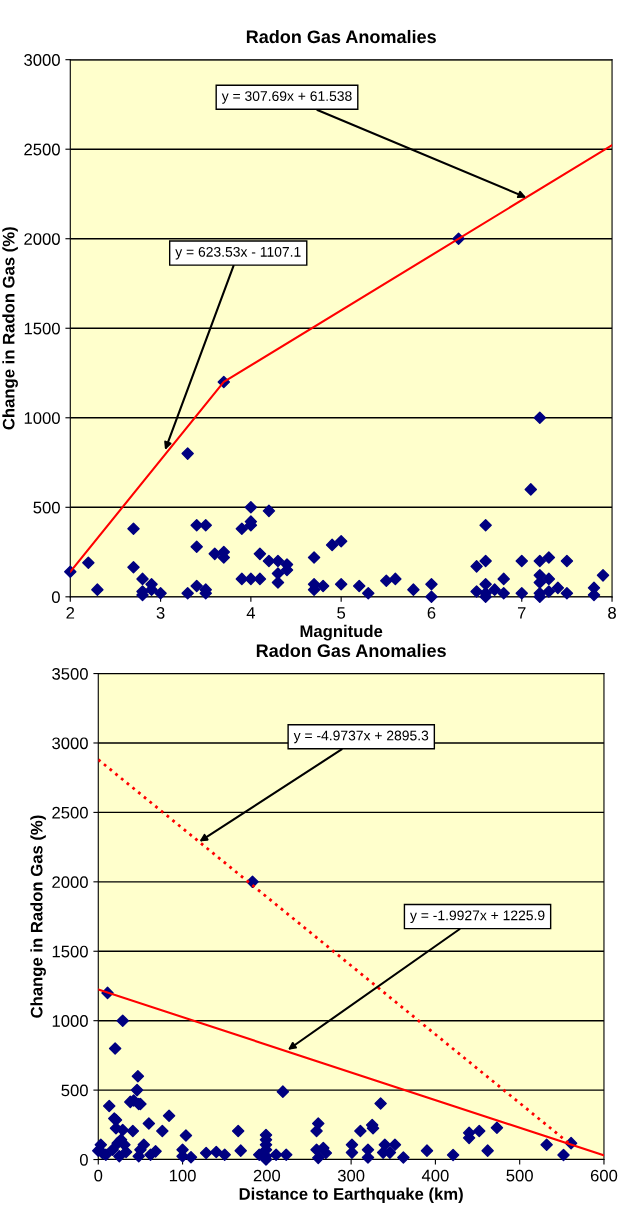 Image resolution: width=622 pixels, height=1218 pixels. Describe the element at coordinates (267, 1175) in the screenshot. I see `x-tick-label: 200` at that location.